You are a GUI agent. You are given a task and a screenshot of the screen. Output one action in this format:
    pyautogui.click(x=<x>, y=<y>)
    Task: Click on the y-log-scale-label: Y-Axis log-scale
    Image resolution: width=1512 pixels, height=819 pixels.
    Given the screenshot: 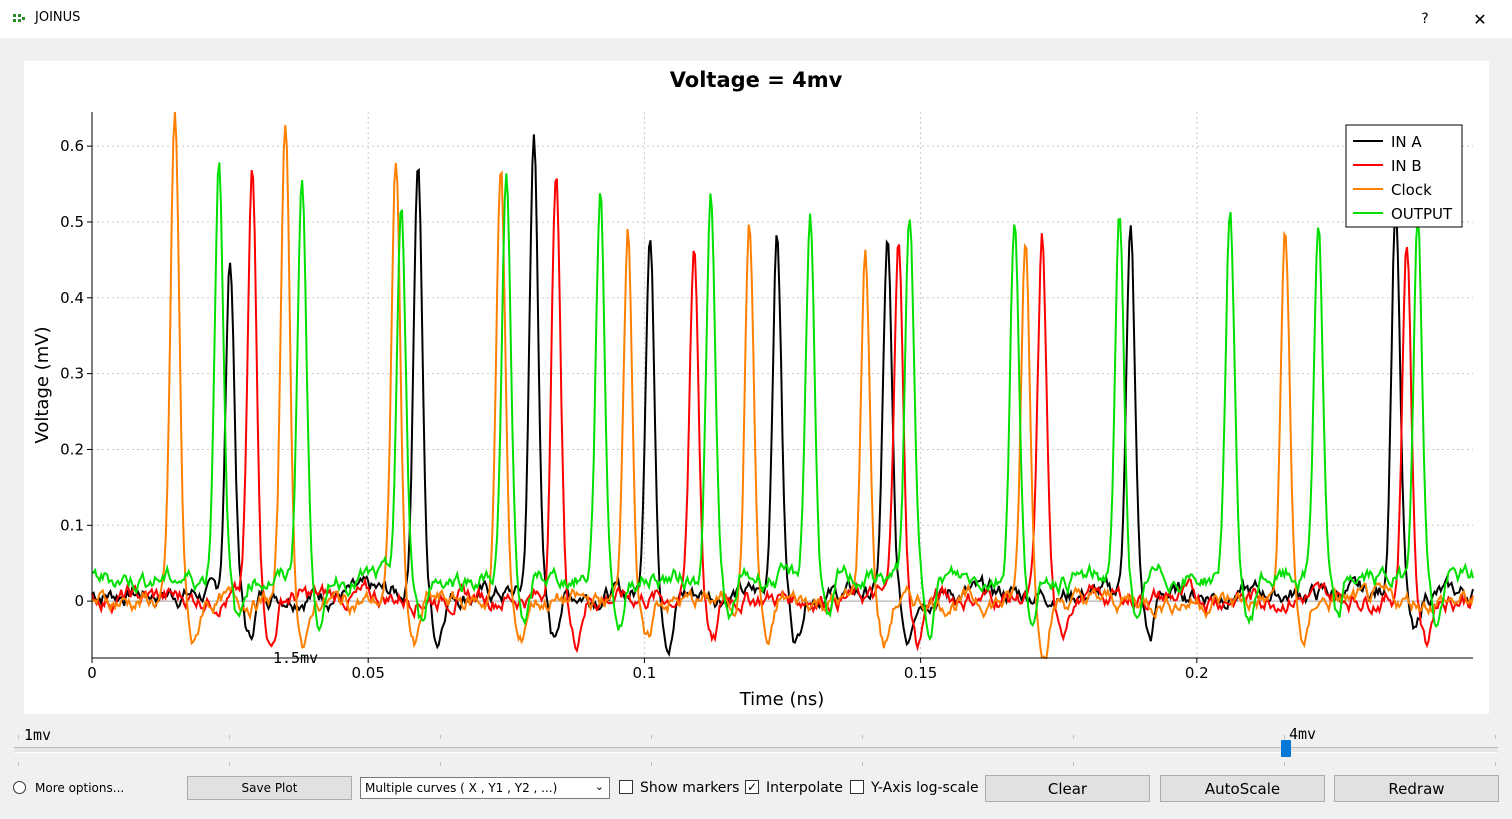 What is the action you would take?
    pyautogui.click(x=925, y=788)
    